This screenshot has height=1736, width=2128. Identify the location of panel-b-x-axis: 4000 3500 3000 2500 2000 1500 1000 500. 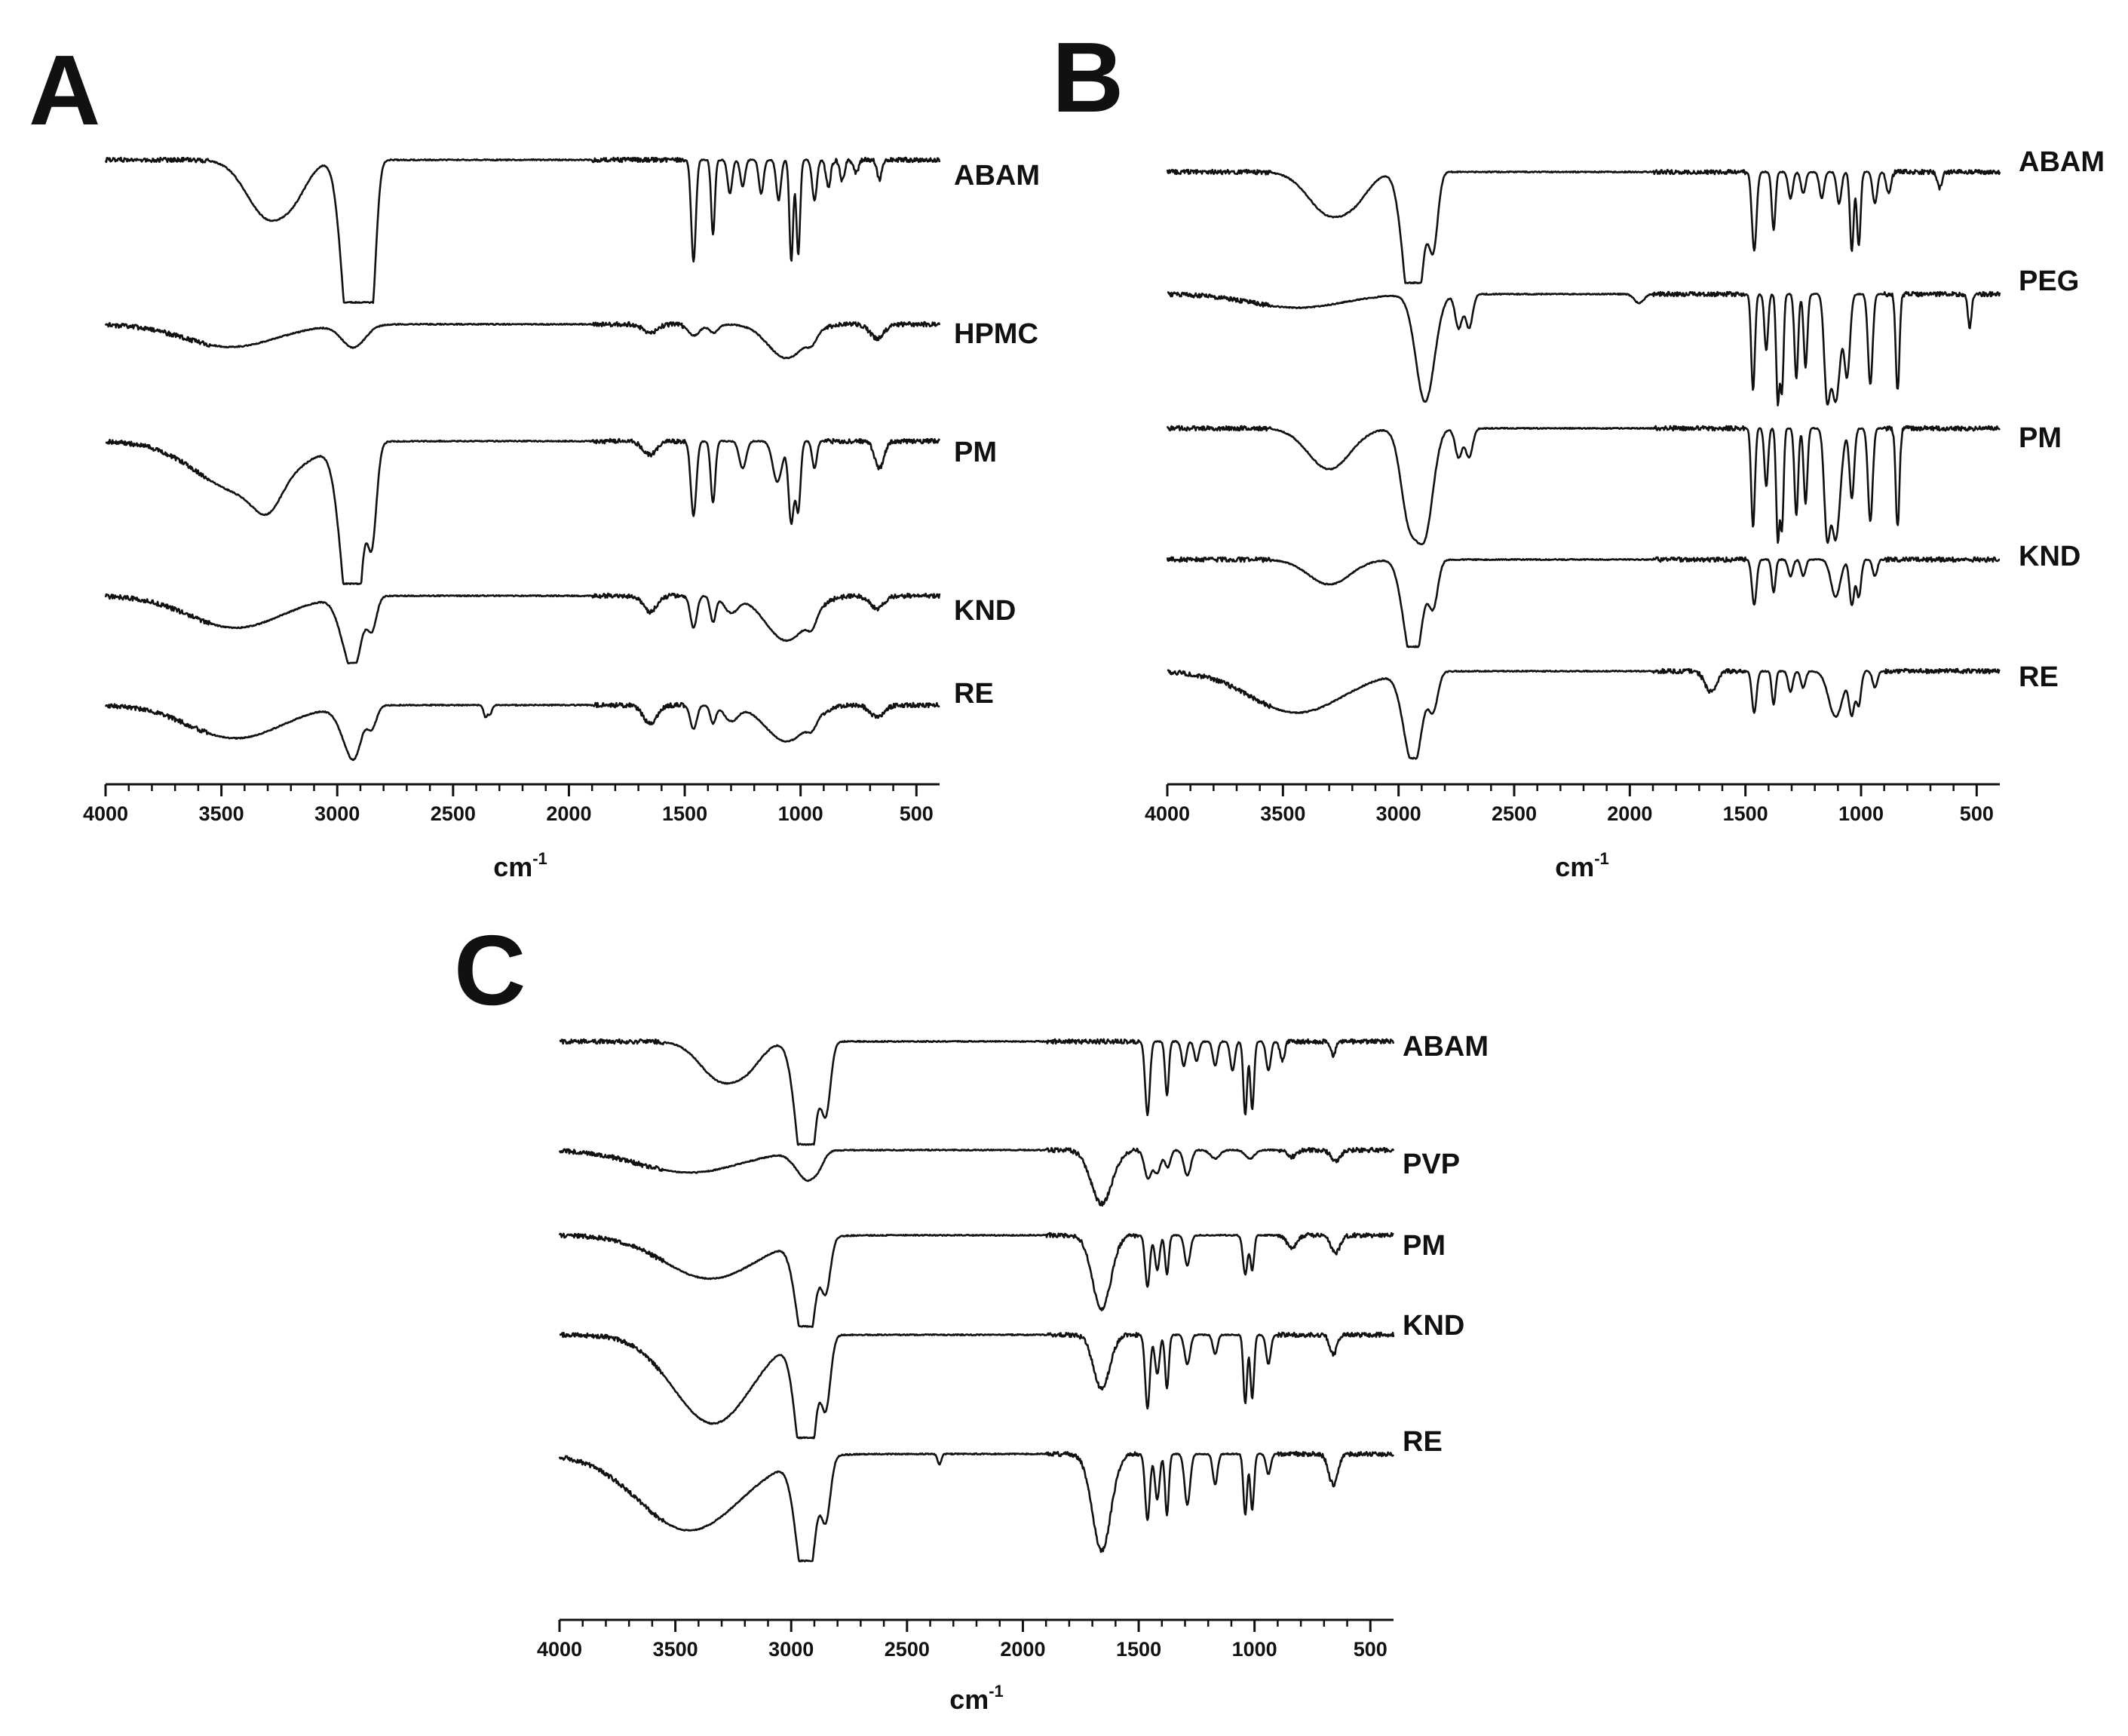
(1572, 804).